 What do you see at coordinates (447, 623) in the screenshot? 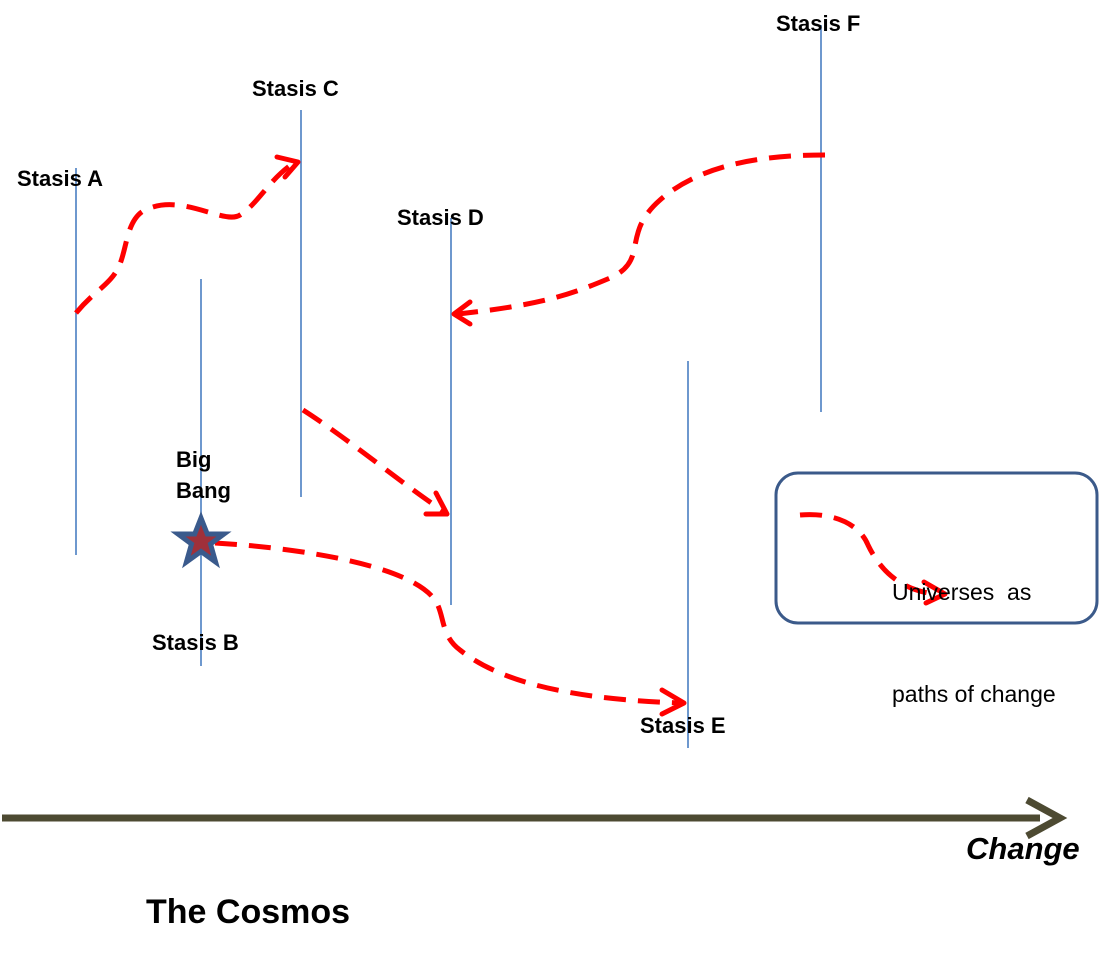
I see `path-bigbang-to-e` at bounding box center [447, 623].